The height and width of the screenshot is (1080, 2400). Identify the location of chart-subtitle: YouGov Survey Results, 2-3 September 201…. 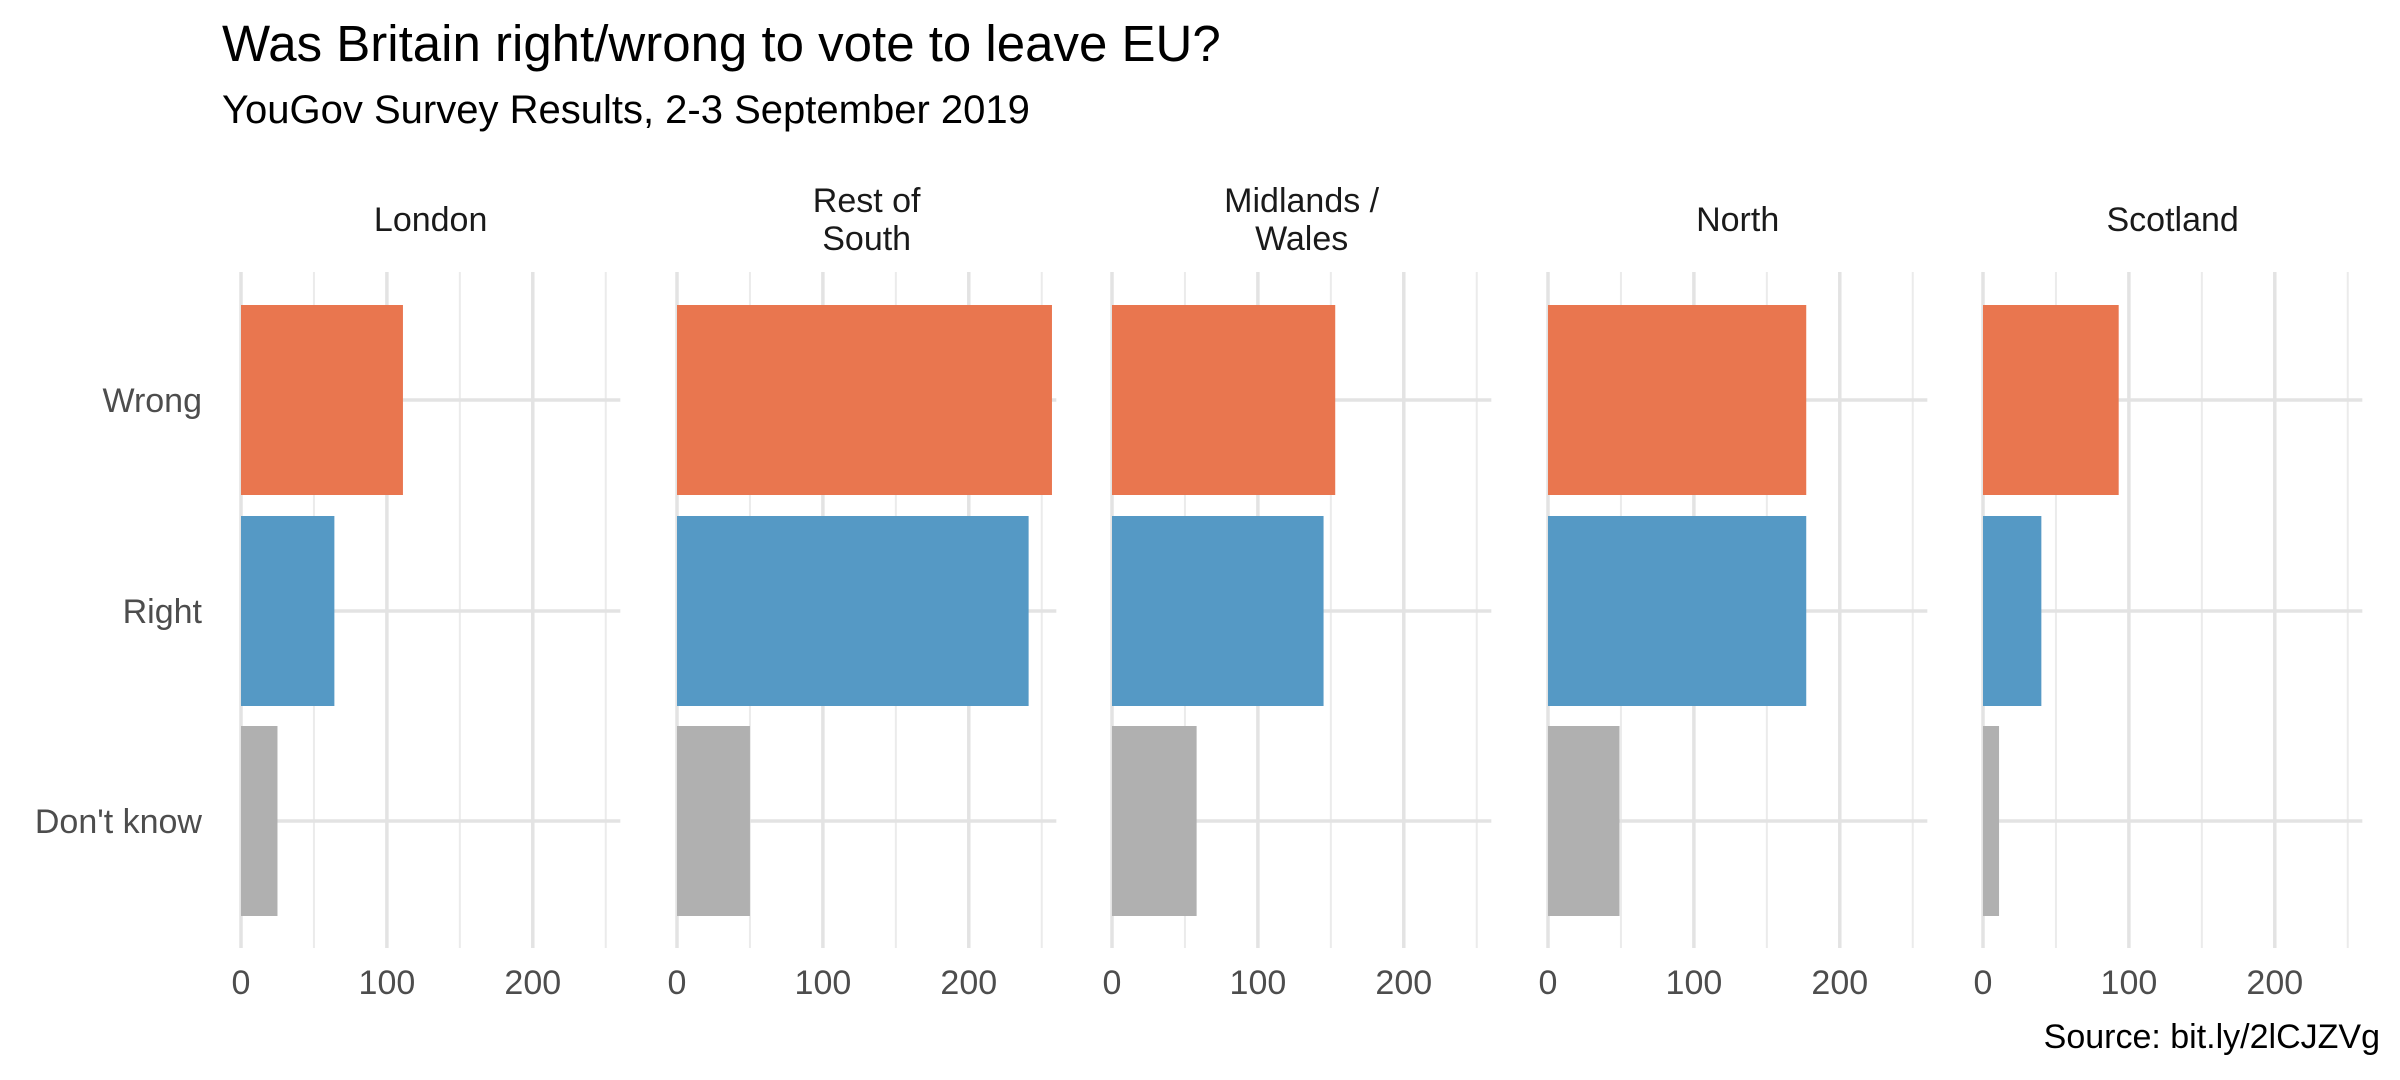
(626, 110).